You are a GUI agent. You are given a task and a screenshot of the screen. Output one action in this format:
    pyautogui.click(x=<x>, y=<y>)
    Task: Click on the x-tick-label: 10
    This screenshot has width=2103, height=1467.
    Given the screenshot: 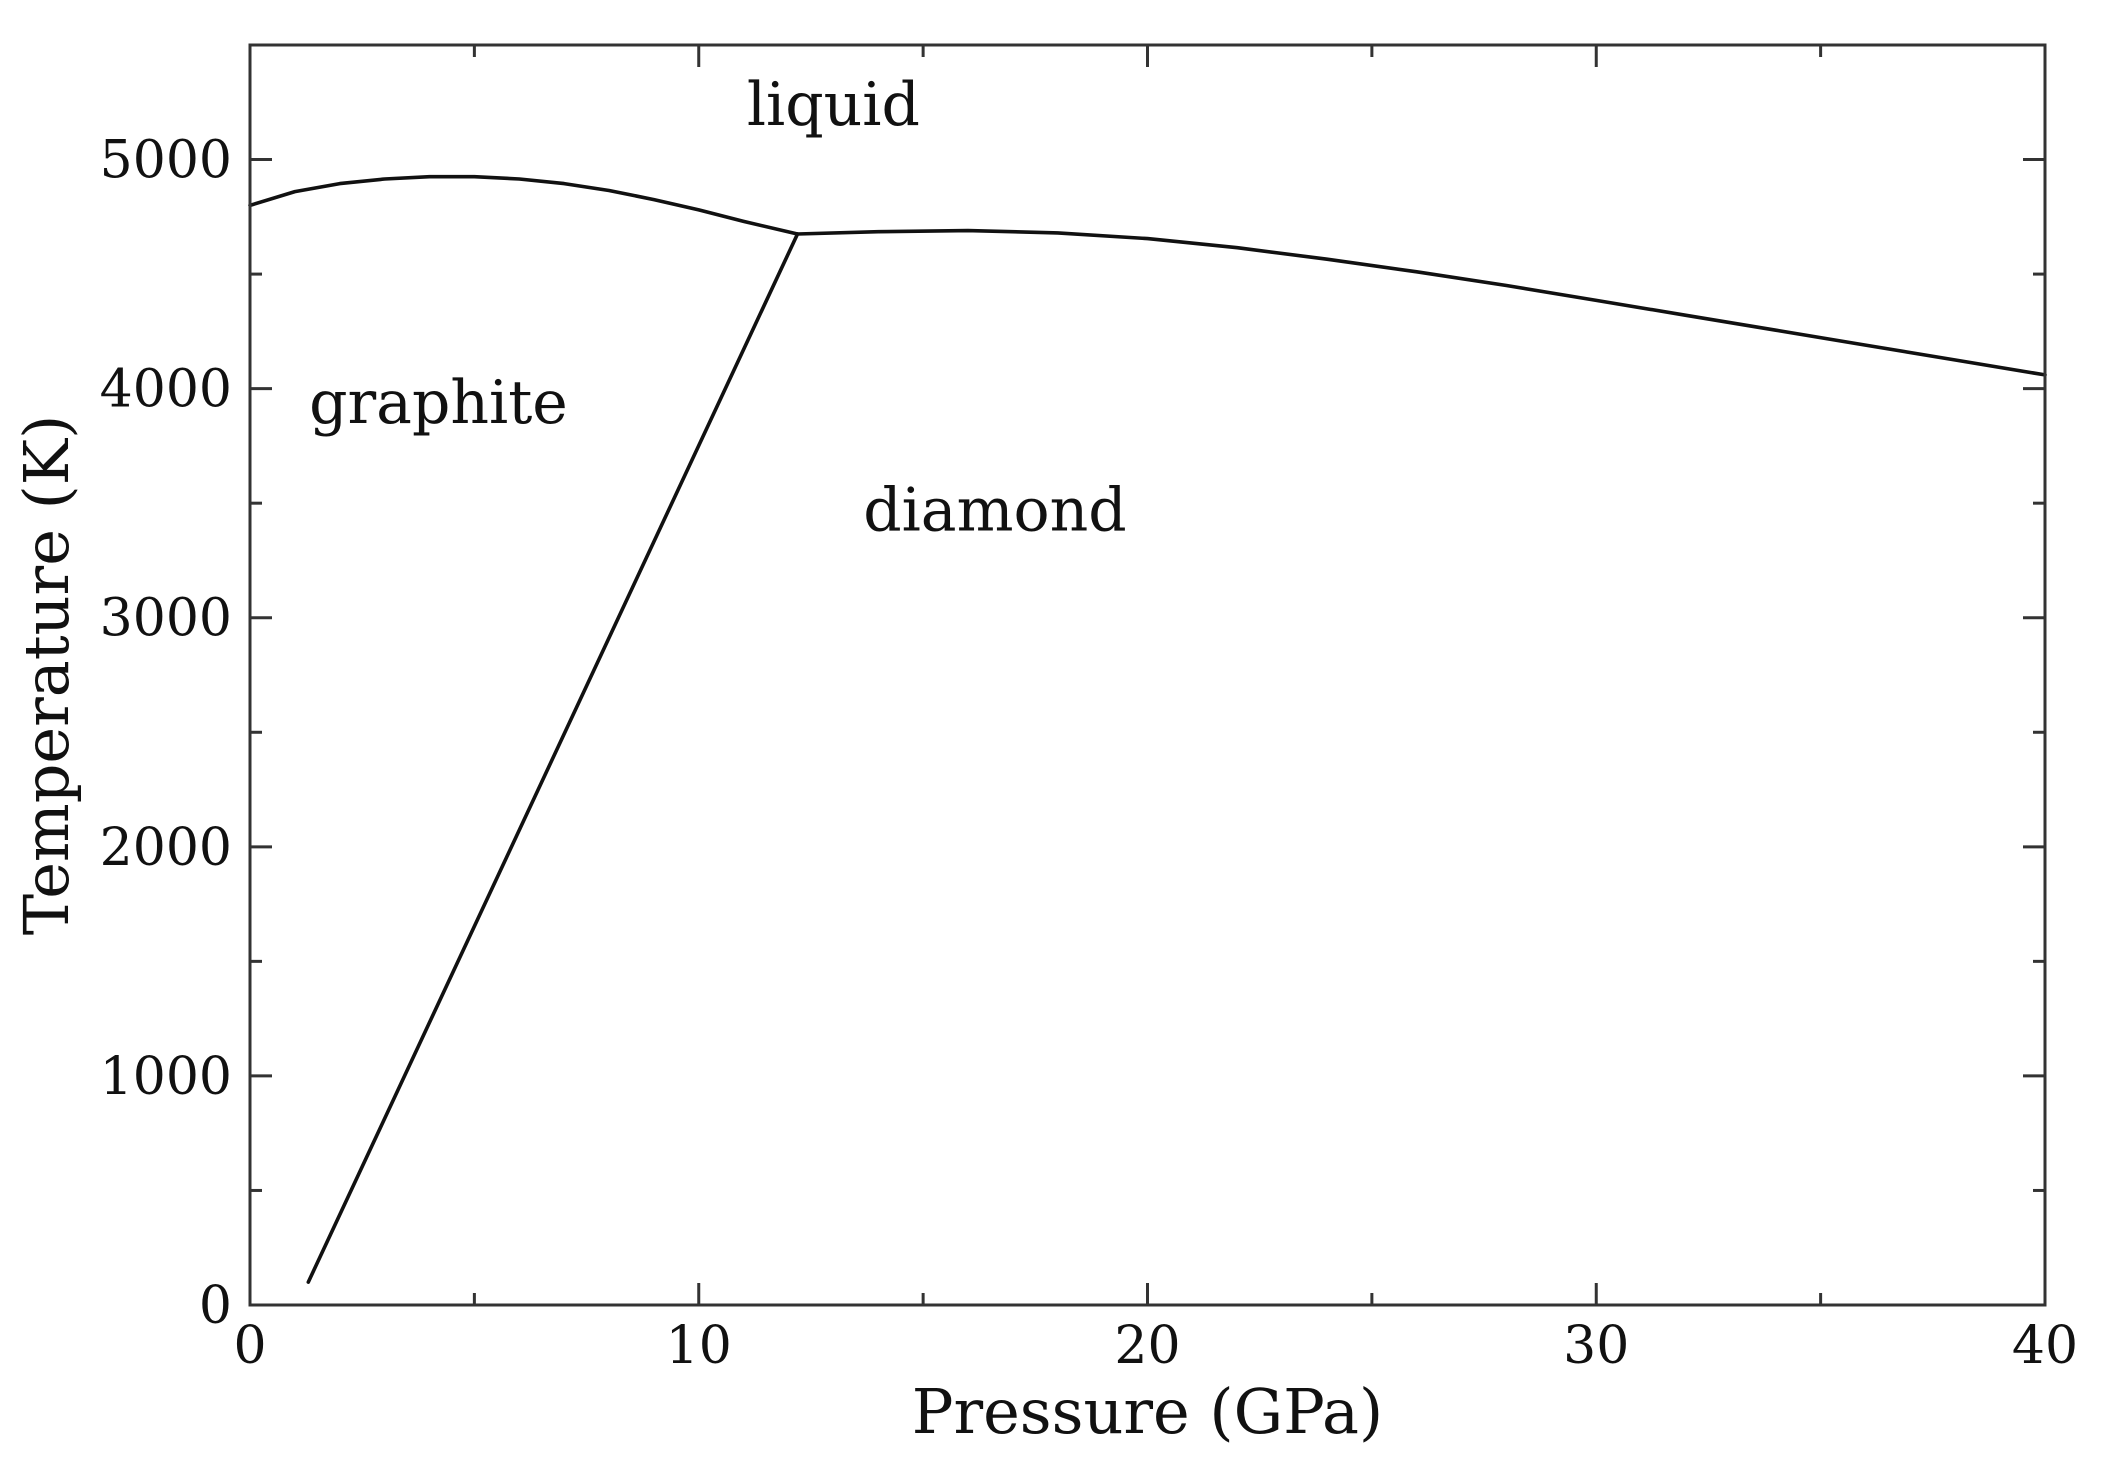 What is the action you would take?
    pyautogui.click(x=699, y=1346)
    